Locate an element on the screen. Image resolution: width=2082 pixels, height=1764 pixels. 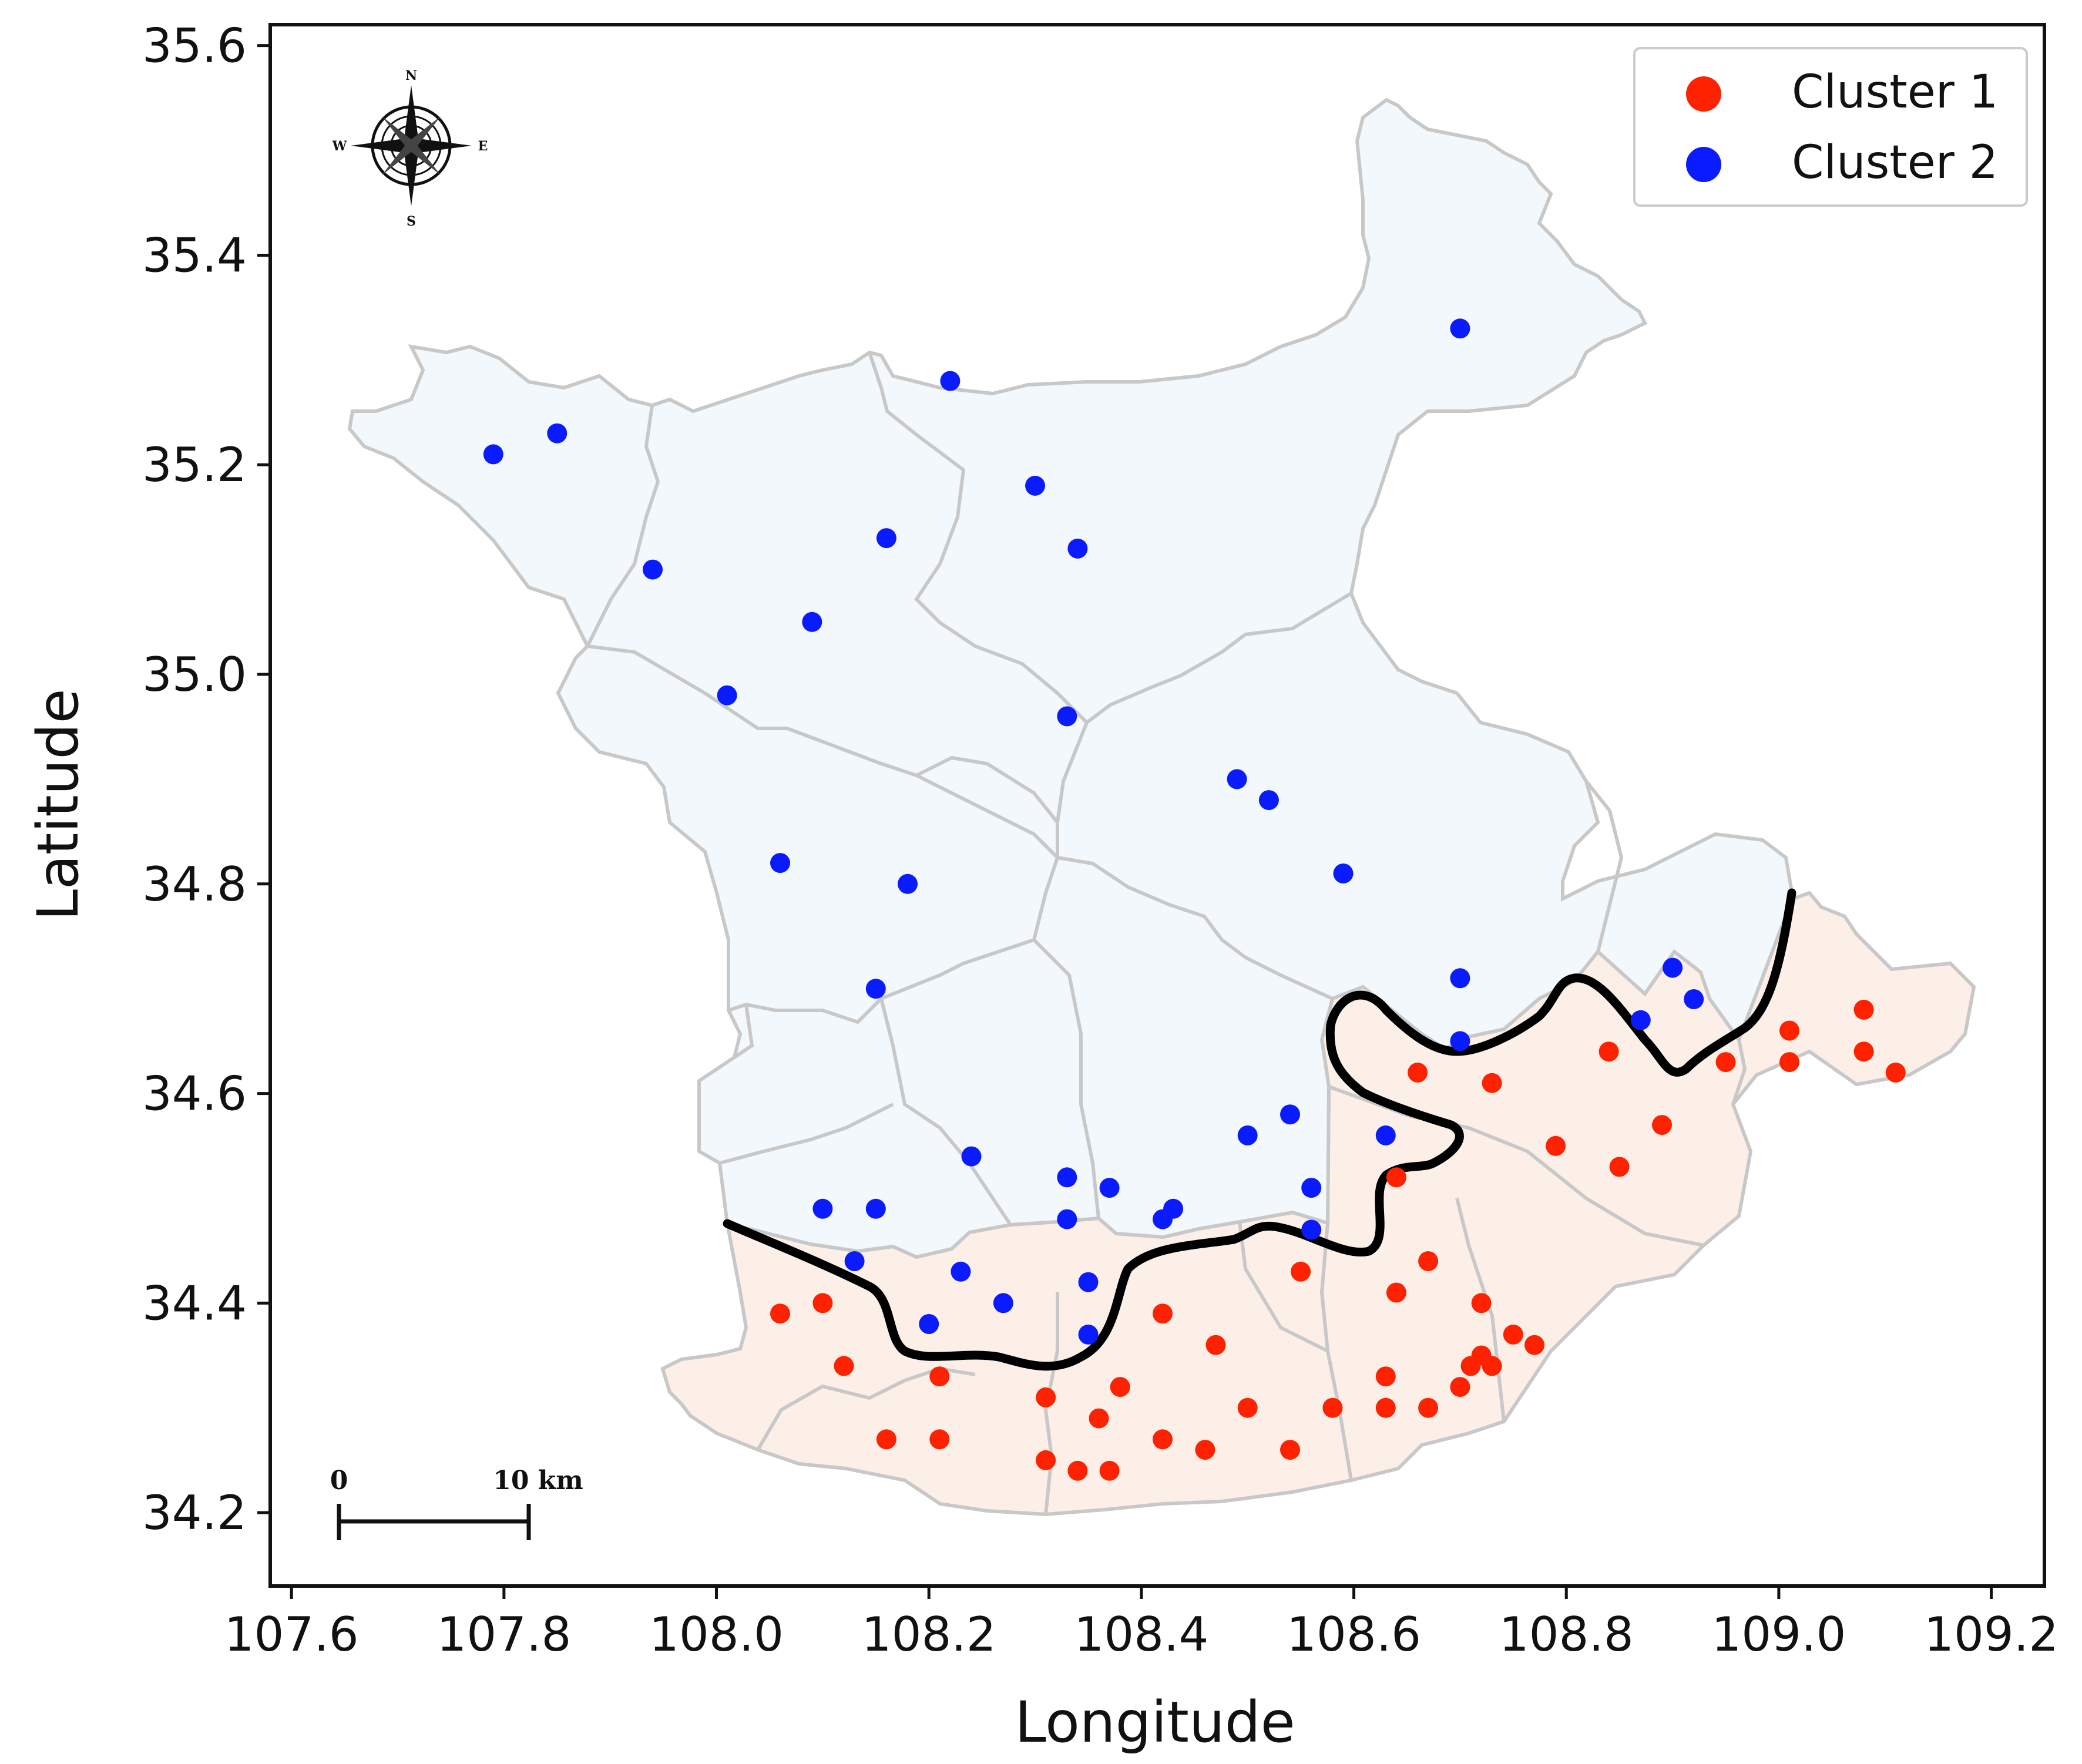
y-axis-label: Latitude is located at coordinates (58, 804).